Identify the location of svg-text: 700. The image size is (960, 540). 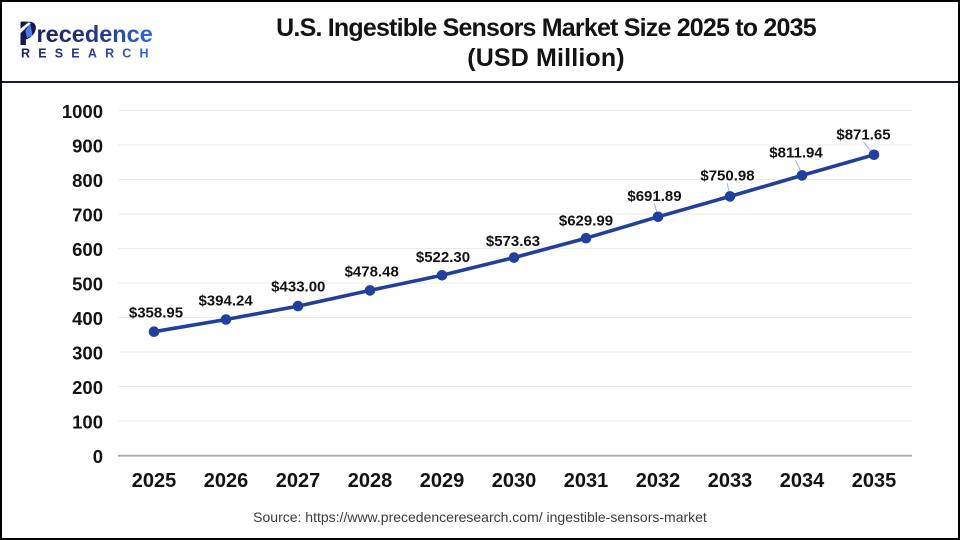
(87, 214).